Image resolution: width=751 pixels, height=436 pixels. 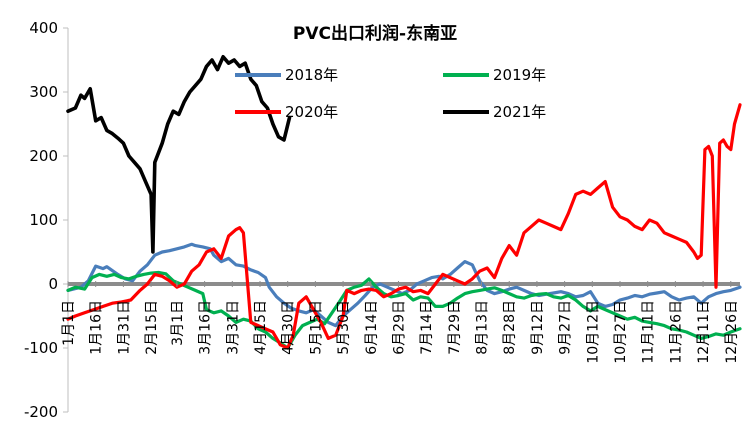 What do you see at coordinates (152, 327) in the screenshot?
I see `x-tick-label: 2月15日` at bounding box center [152, 327].